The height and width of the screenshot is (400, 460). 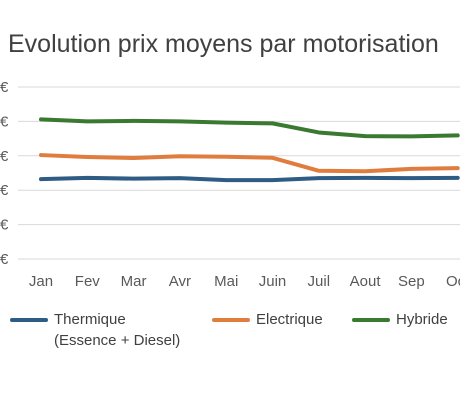 I want to click on x-tick-label: Oct, so click(x=453, y=281).